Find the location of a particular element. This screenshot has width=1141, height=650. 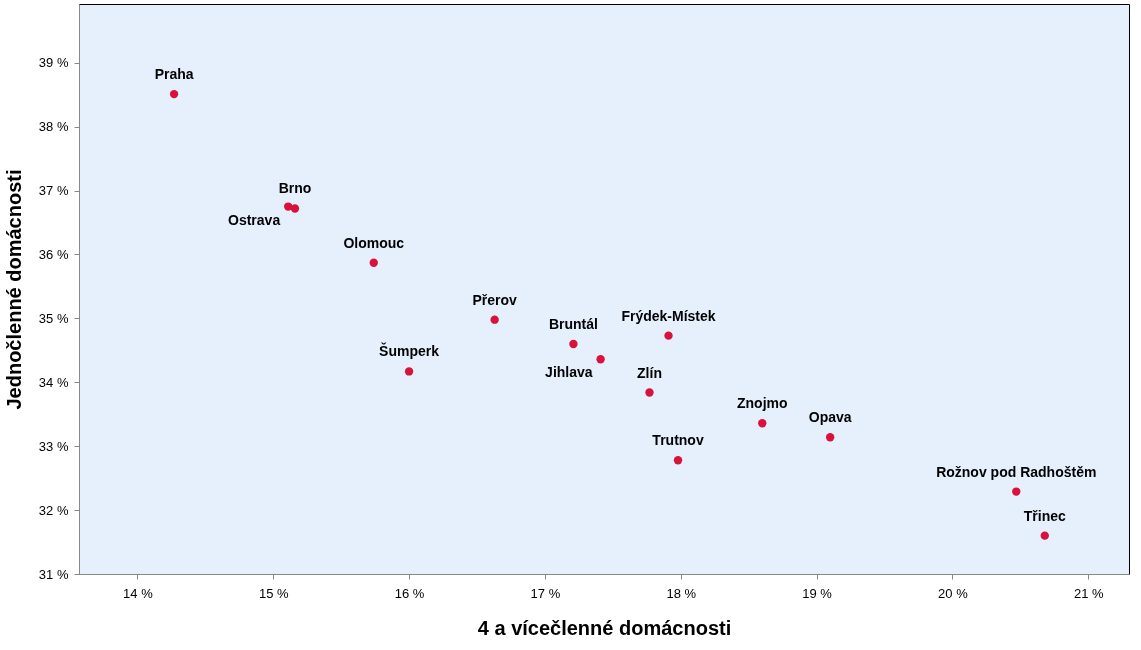

x-tick-label: 21 % is located at coordinates (1088, 593).